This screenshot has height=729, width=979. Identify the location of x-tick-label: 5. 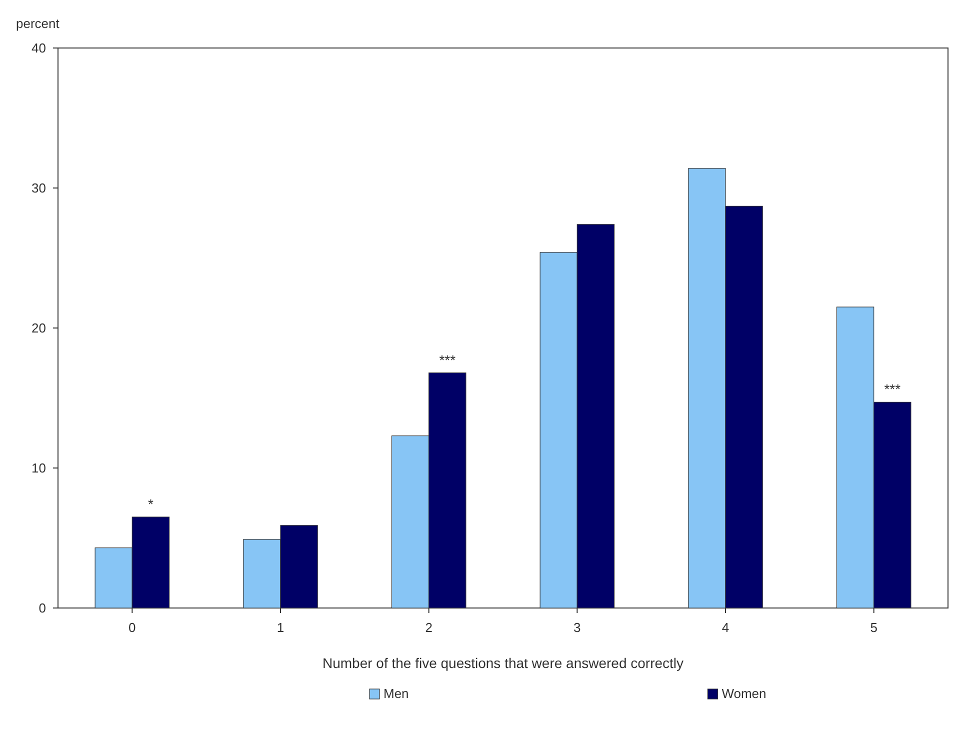
(874, 627).